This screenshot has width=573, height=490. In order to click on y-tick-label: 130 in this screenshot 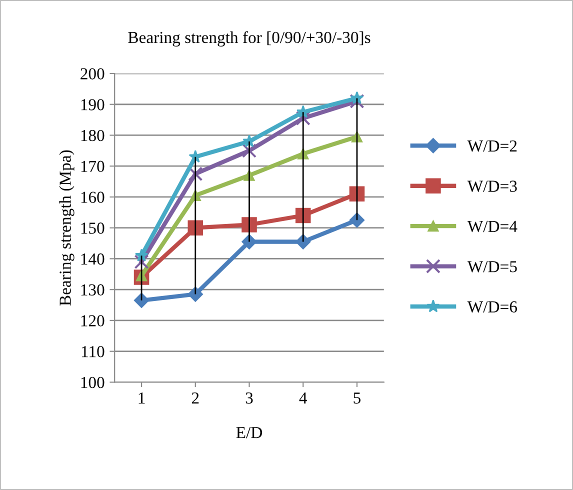, I will do `click(92, 290)`.